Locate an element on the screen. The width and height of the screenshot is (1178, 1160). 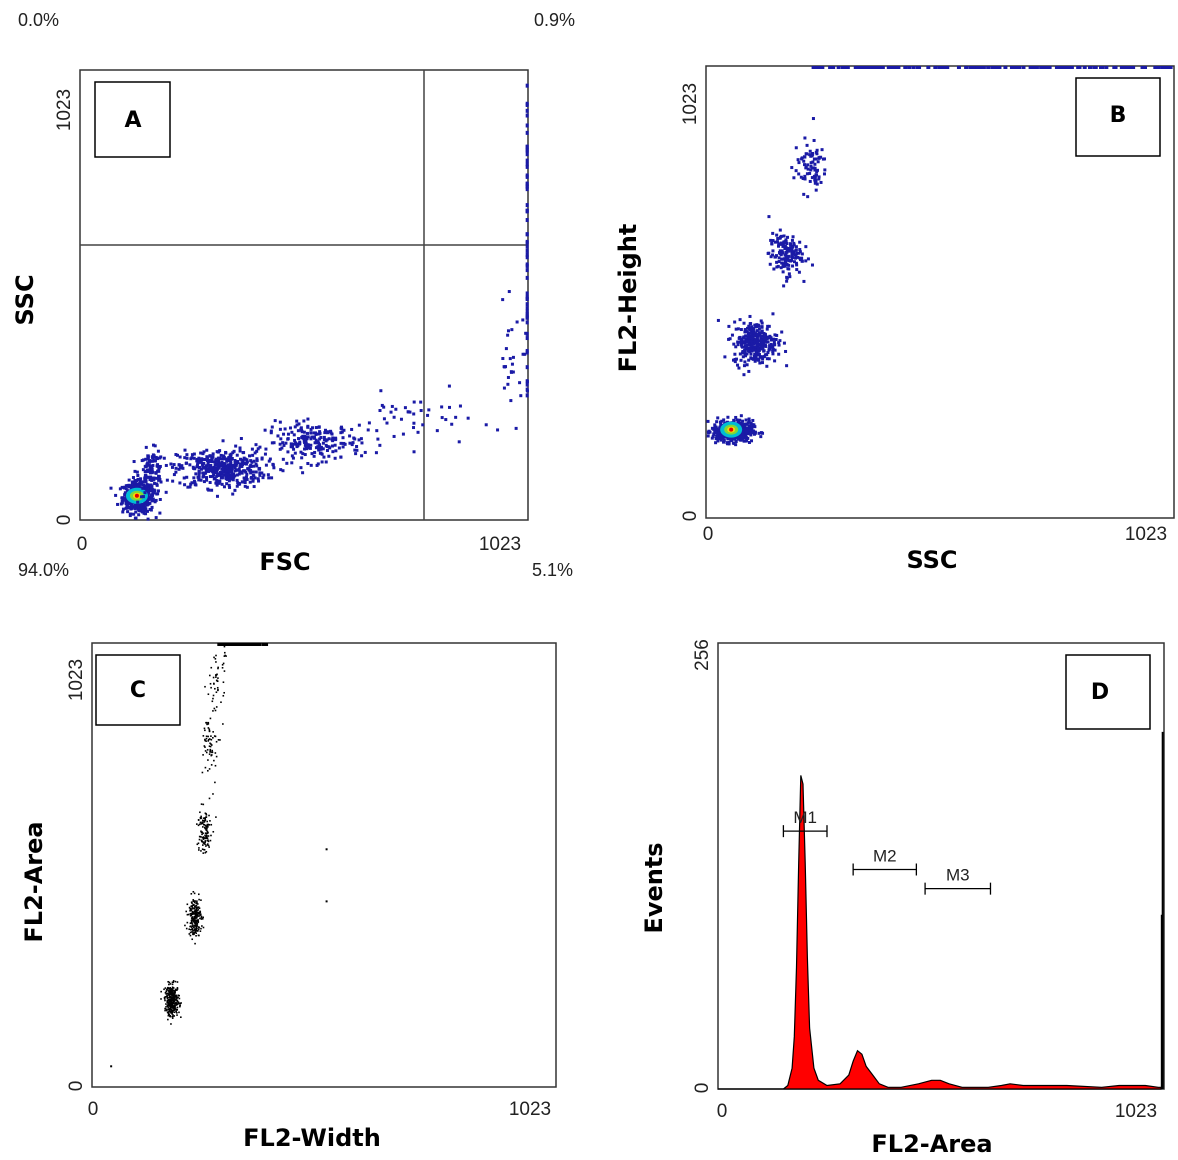
histogram-d is located at coordinates (941, 910).